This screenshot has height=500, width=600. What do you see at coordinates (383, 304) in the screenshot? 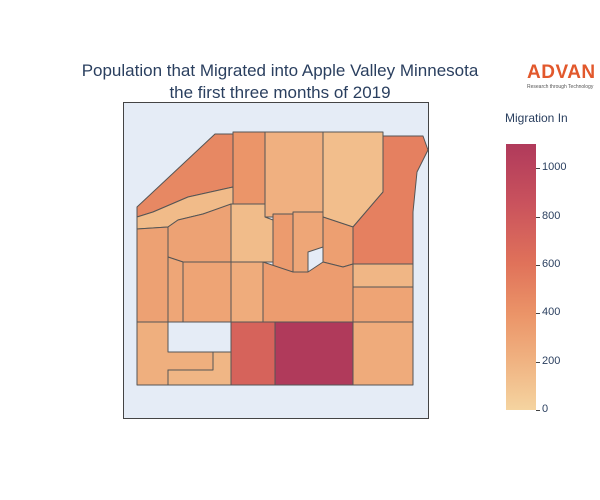
I see `region-east-mid` at bounding box center [383, 304].